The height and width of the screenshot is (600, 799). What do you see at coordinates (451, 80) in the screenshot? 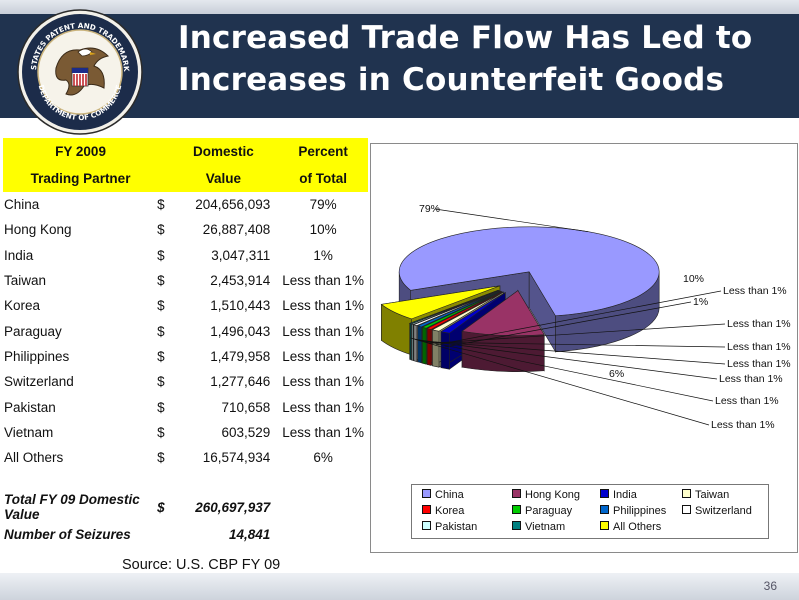
I see `slide-title-line-2: Increases in Counterfeit Goods` at bounding box center [451, 80].